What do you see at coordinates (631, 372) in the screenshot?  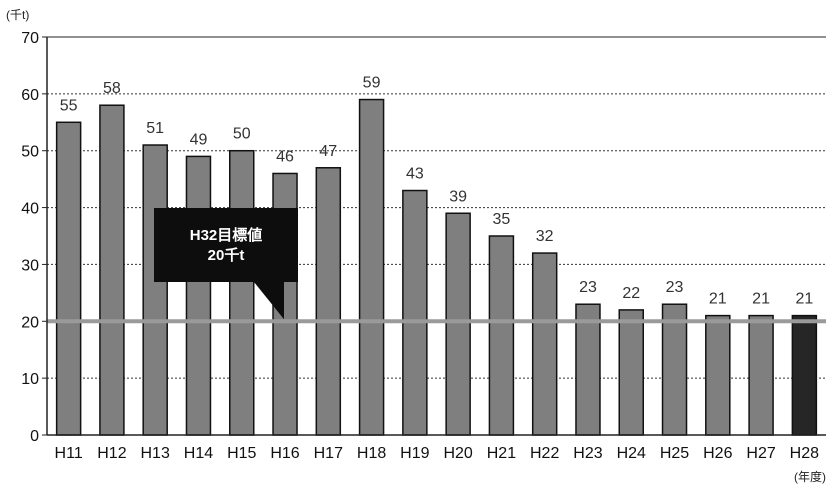 I see `bar-H24` at bounding box center [631, 372].